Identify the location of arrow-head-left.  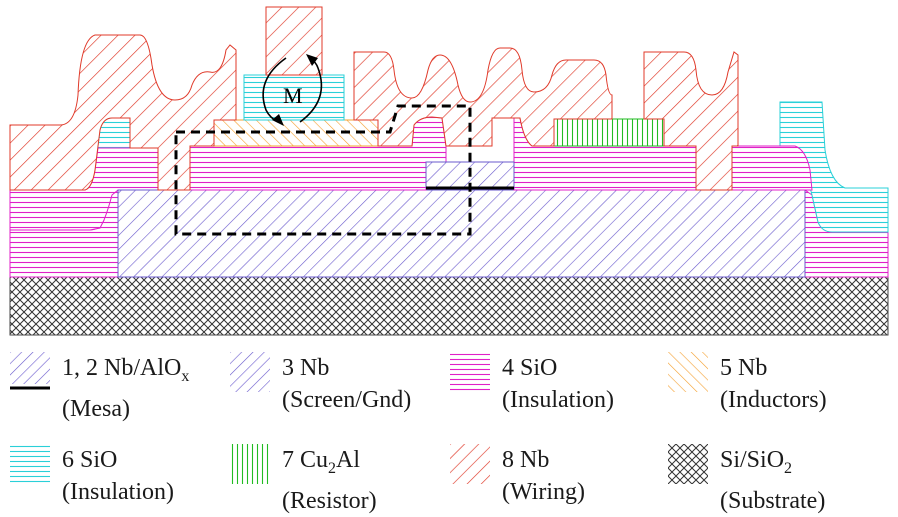
(278, 120).